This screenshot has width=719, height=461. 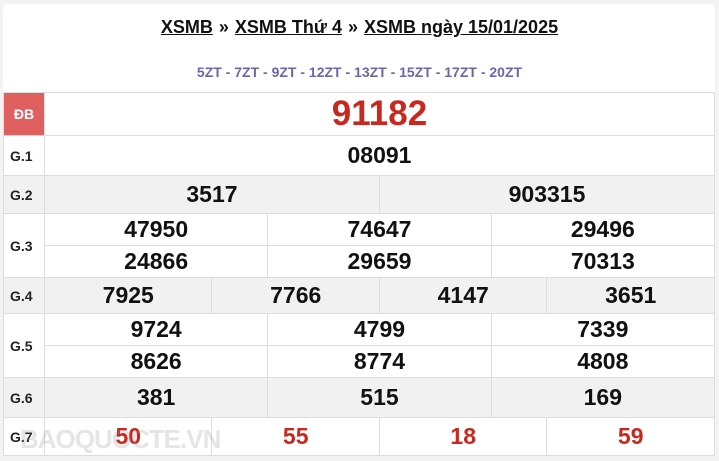 I want to click on prize-number: 4147, so click(x=463, y=295).